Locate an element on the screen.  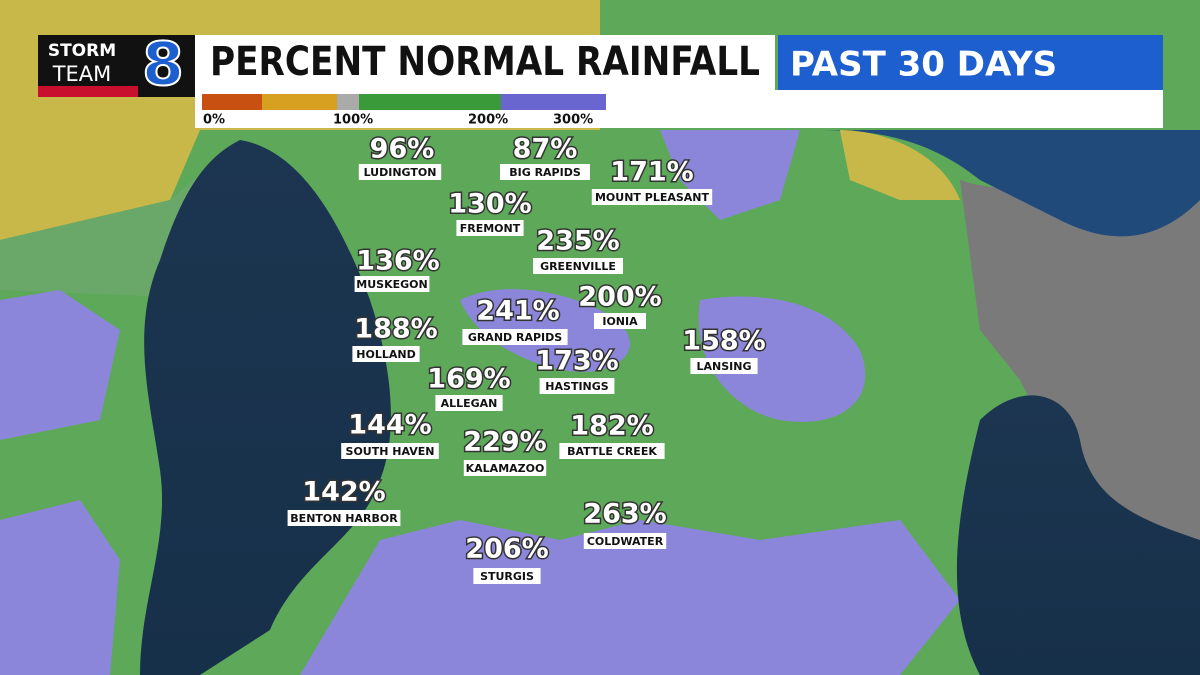
lake-huron is located at coordinates (1010, 183).